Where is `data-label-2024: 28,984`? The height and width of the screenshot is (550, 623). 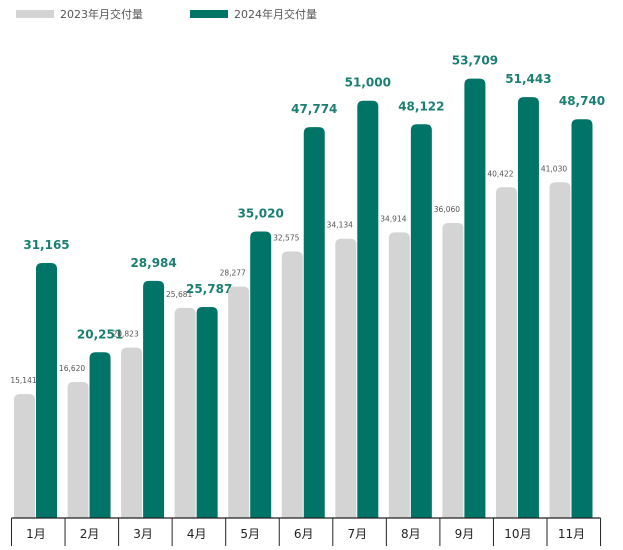
data-label-2024: 28,984 is located at coordinates (153, 263).